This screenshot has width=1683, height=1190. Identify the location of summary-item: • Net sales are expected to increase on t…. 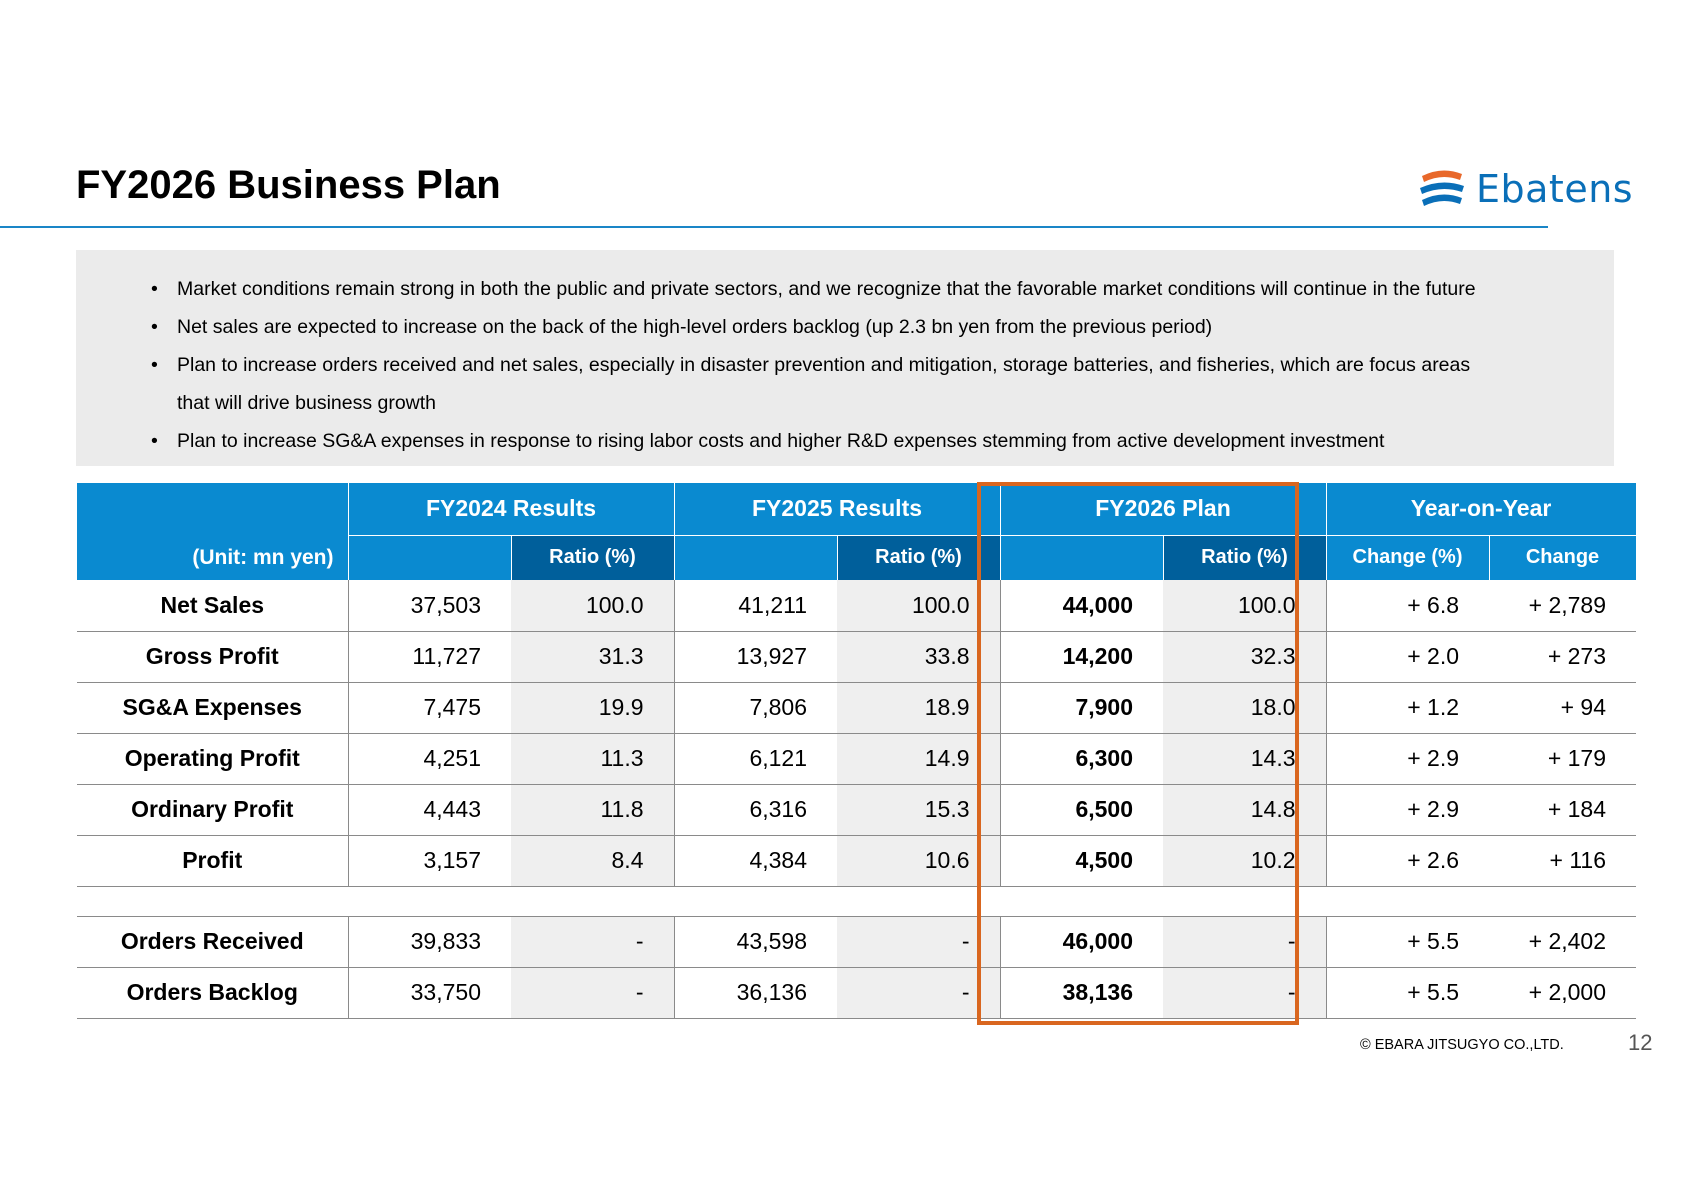
(845, 327).